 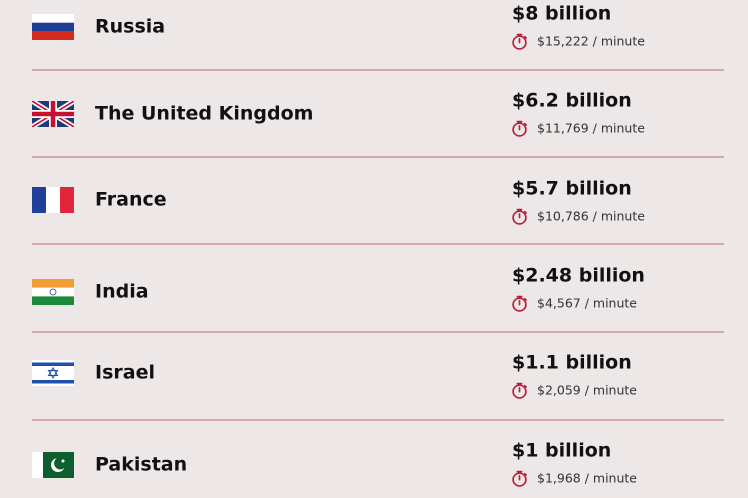 I want to click on total-amount: $5.7 billion, so click(x=572, y=189).